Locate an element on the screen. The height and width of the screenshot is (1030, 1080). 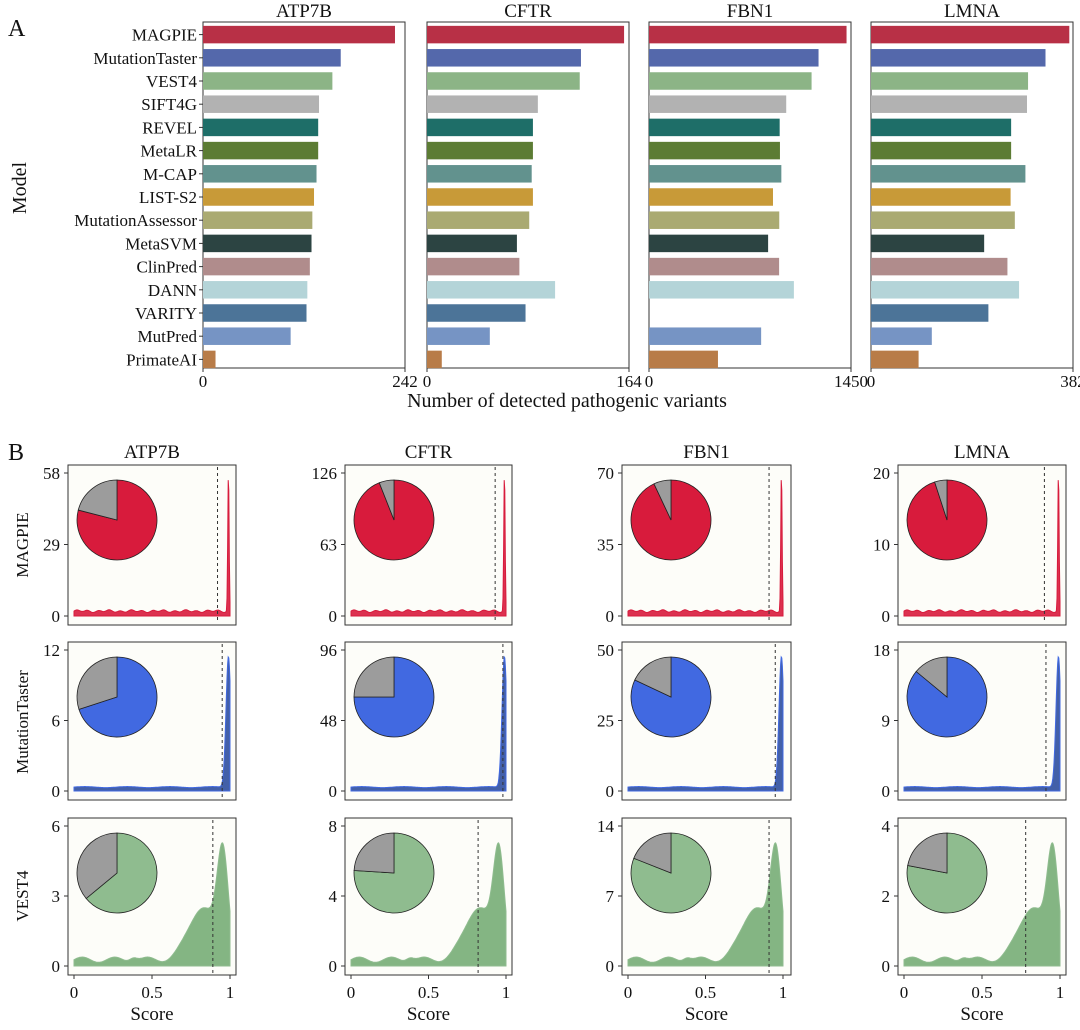
bar-fbn1-primateai is located at coordinates (683, 359).